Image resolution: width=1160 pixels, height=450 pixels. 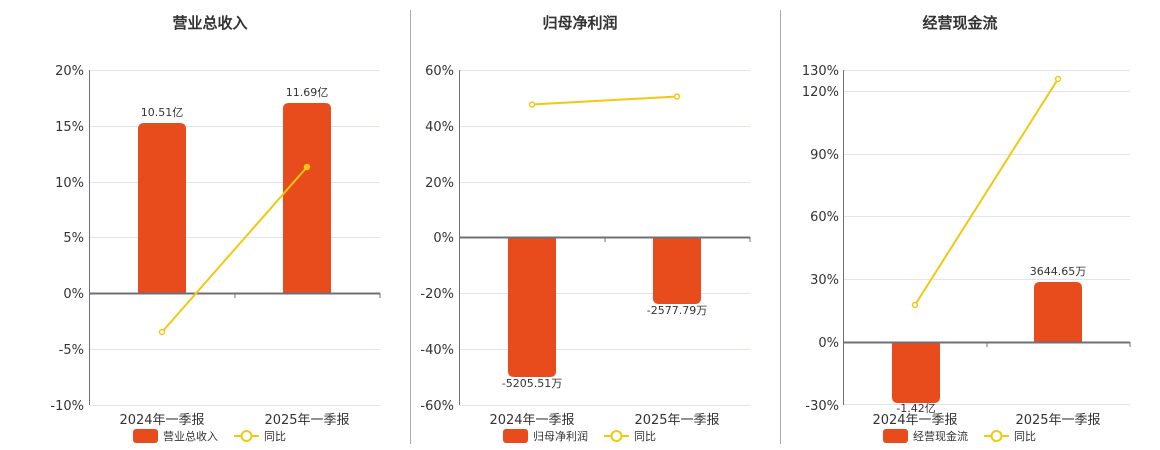 I want to click on y-tick: 90%, so click(x=824, y=155).